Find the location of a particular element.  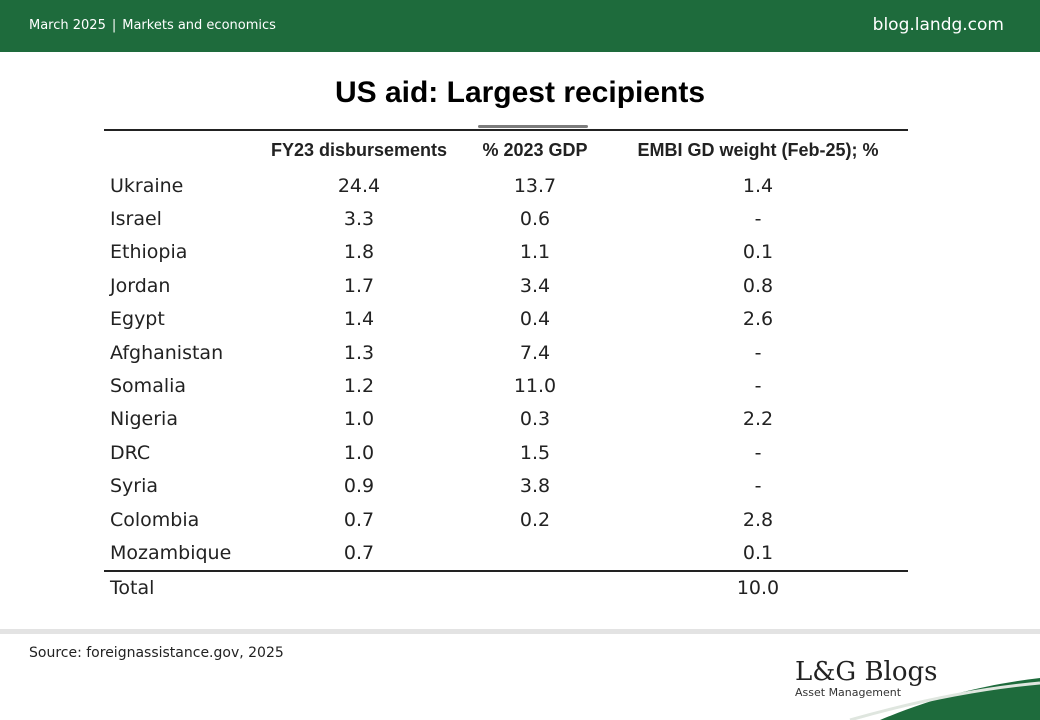

table-row: Nigeria 1.0 0.3 2.2 is located at coordinates (506, 419).